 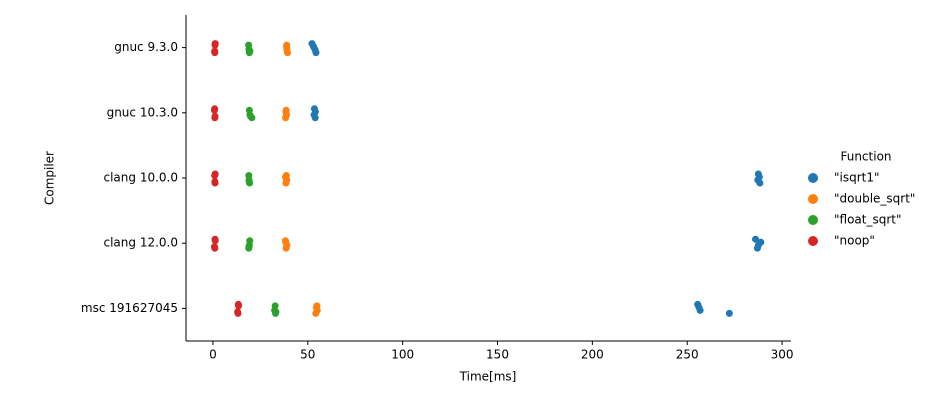 I want to click on x-tick-label: 100, so click(x=402, y=355).